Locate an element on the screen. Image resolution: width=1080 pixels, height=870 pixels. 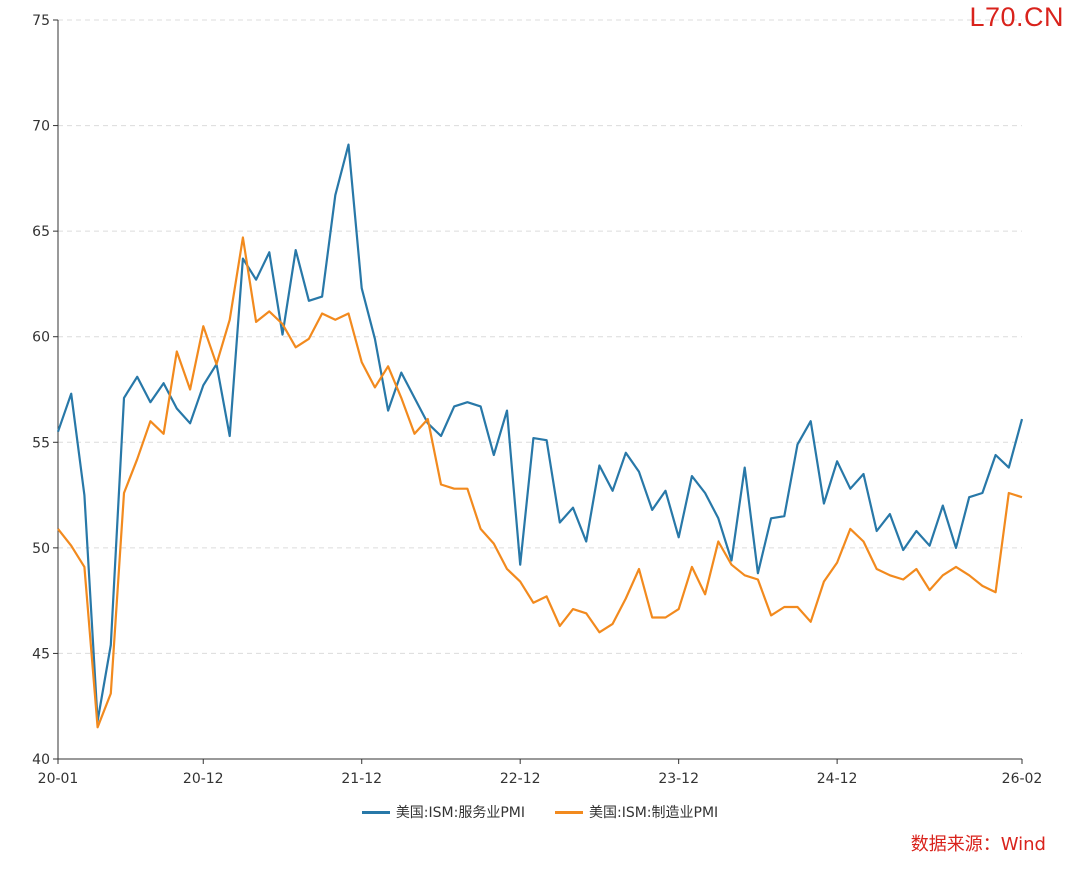
x-tick-label: 20-12 is located at coordinates (203, 779).